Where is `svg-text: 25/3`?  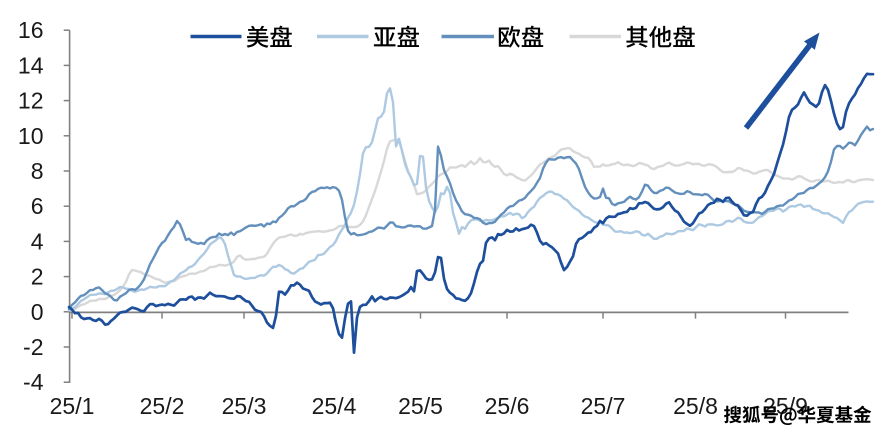 svg-text: 25/3 is located at coordinates (244, 406).